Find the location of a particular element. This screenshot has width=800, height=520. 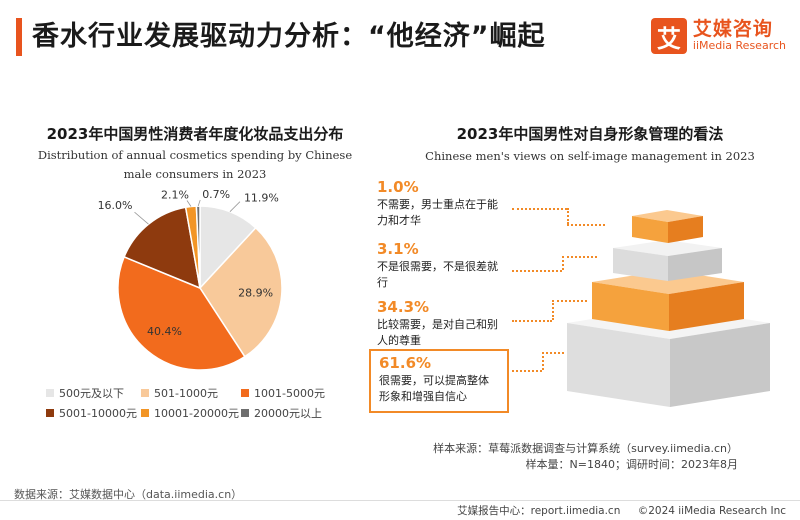

view-item-0: 1.0% 不需要，男士重点在于能力和才华 is located at coordinates (442, 203).